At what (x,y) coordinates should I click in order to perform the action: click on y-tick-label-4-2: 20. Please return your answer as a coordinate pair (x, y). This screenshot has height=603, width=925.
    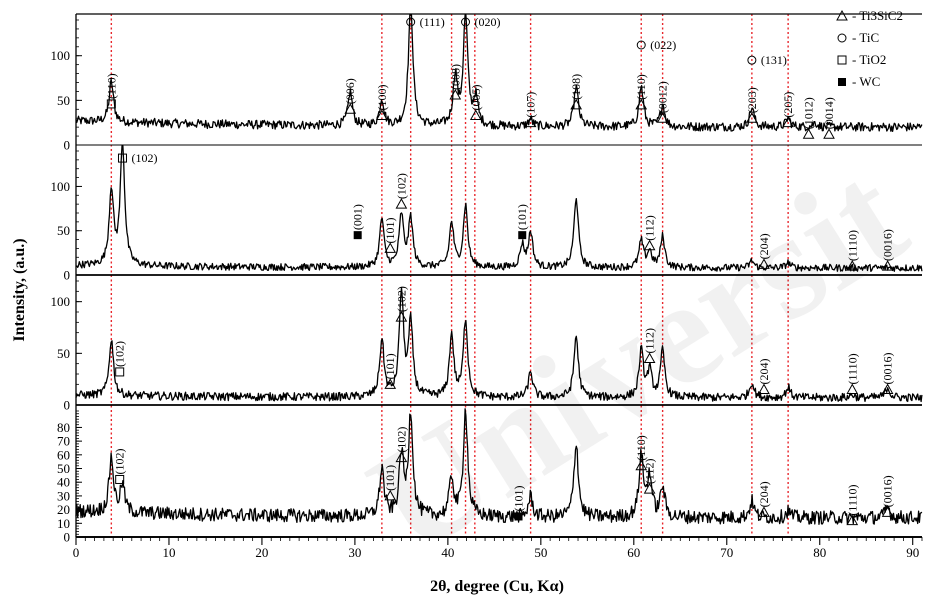
    Looking at the image, I should click on (63, 509).